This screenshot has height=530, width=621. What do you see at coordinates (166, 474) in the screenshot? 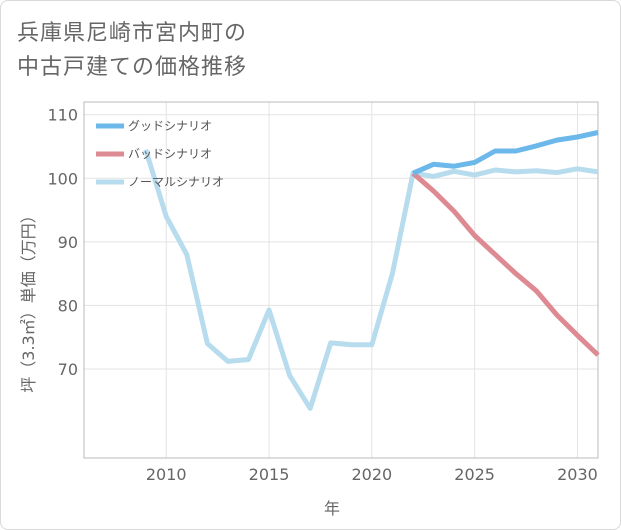
I see `x-tick-label: 2010` at bounding box center [166, 474].